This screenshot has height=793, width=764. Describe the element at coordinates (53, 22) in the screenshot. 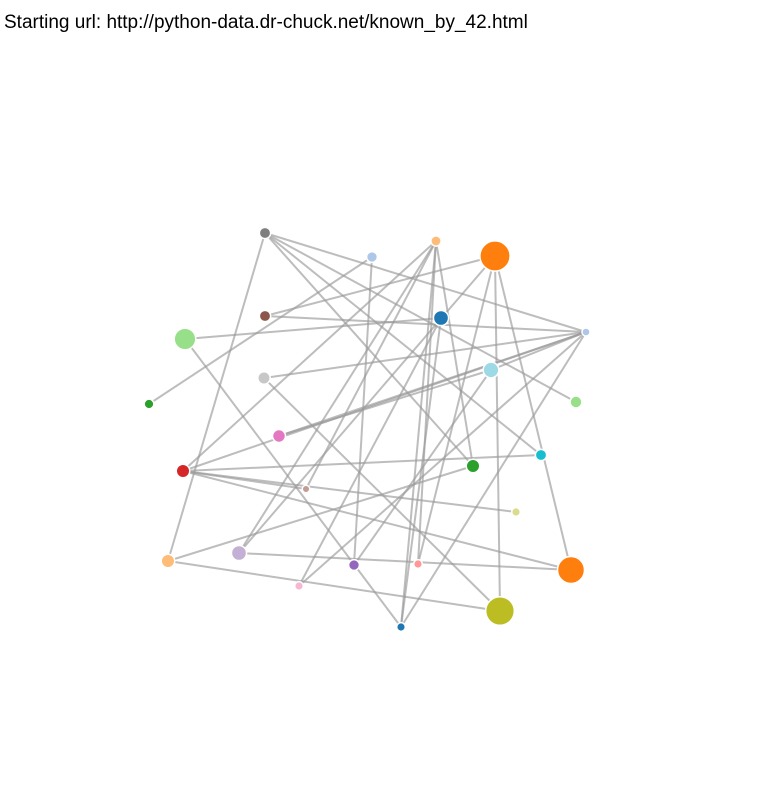

I see `starting-url-label: Starting url:` at that location.